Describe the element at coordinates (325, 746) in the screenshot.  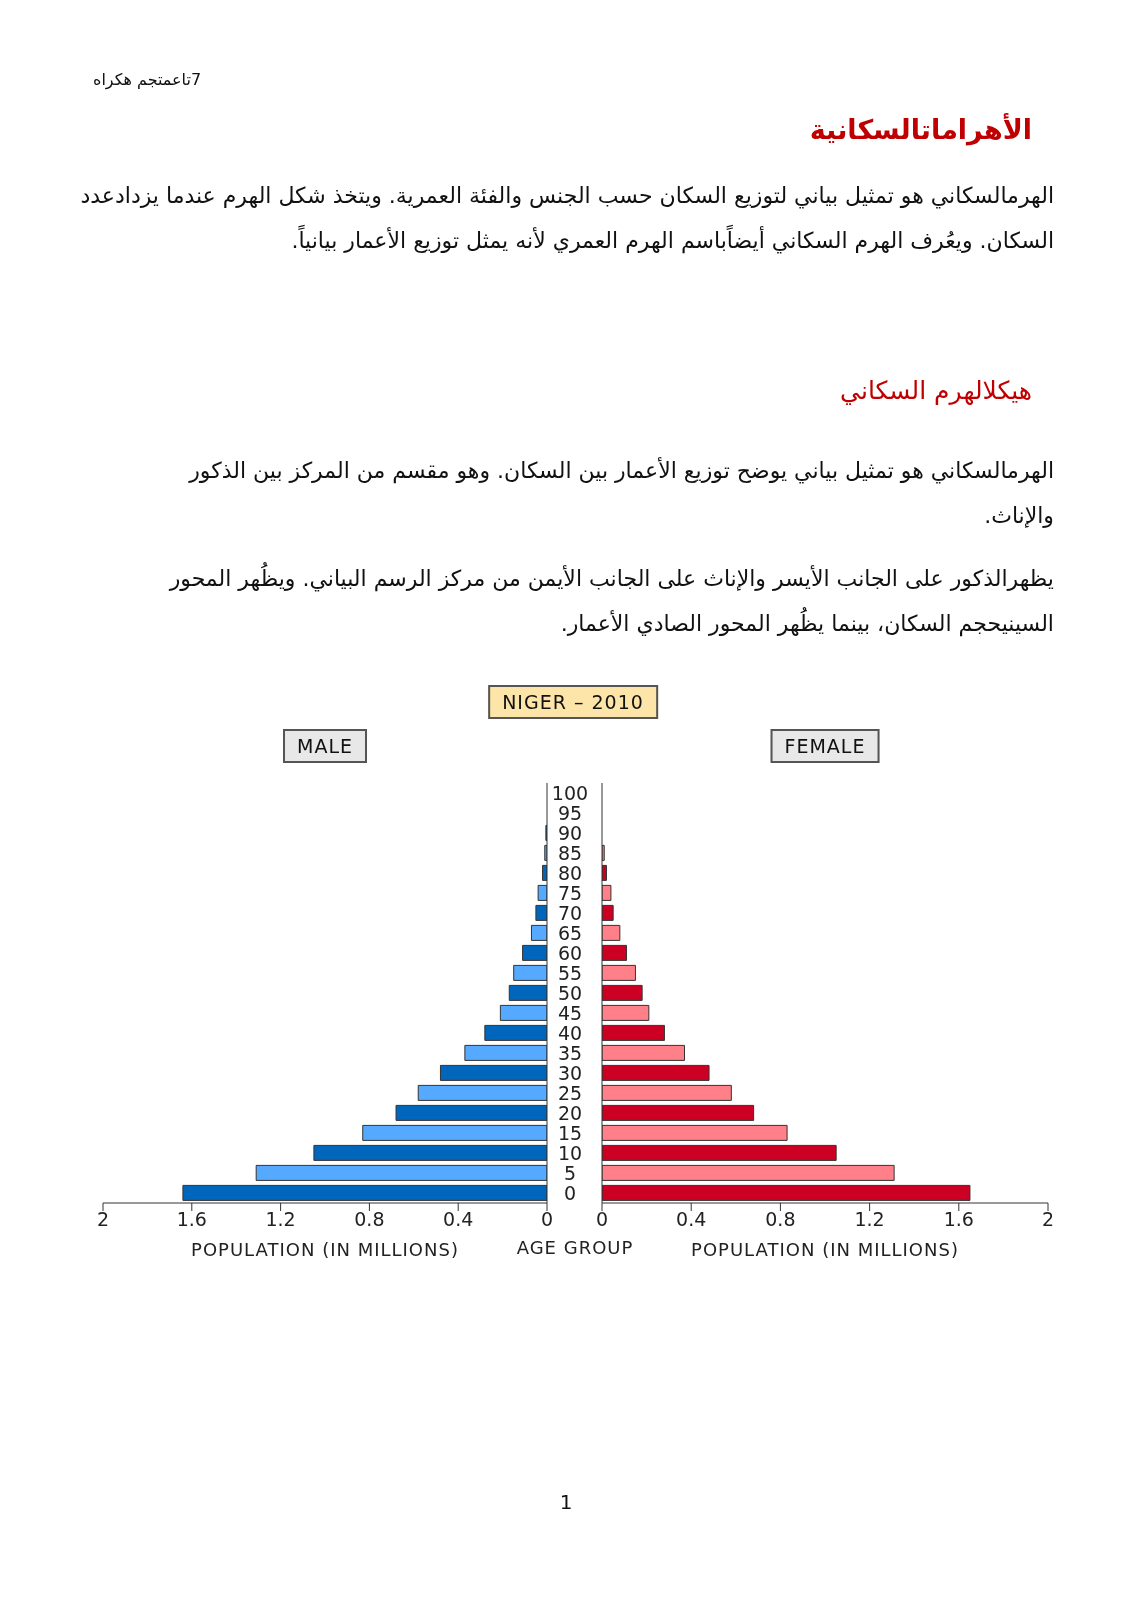
I see `chart-subtitle: MALE` at that location.